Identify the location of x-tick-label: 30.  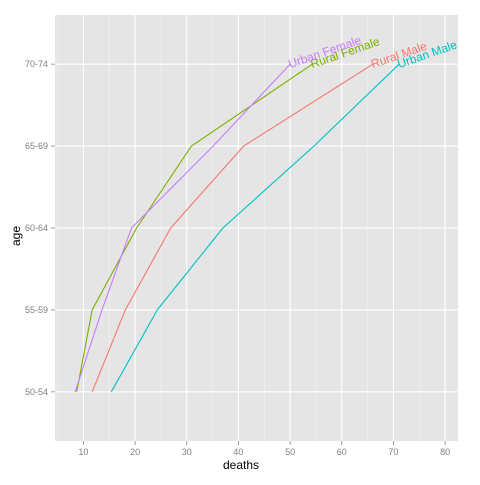
(187, 452).